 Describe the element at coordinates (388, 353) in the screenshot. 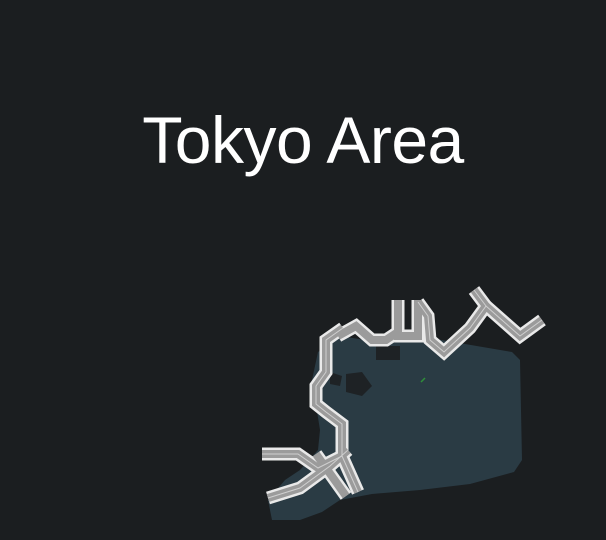

I see `land-notch` at that location.